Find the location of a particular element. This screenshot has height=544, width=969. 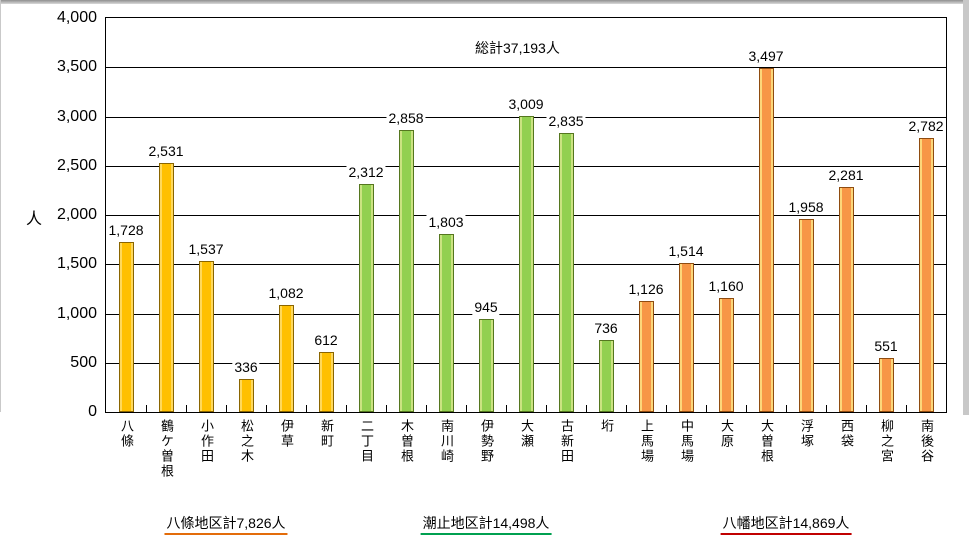

category-label-南後谷: 南後谷 is located at coordinates (926, 441).